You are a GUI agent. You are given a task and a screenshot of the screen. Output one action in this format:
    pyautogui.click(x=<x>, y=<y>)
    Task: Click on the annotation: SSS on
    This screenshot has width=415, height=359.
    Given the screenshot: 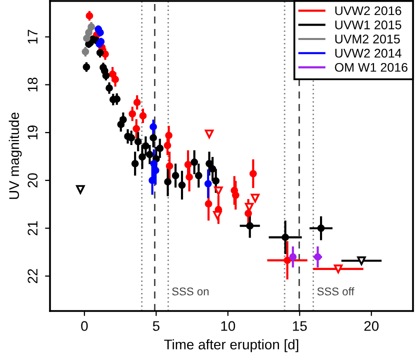 What is the action you would take?
    pyautogui.click(x=190, y=292)
    